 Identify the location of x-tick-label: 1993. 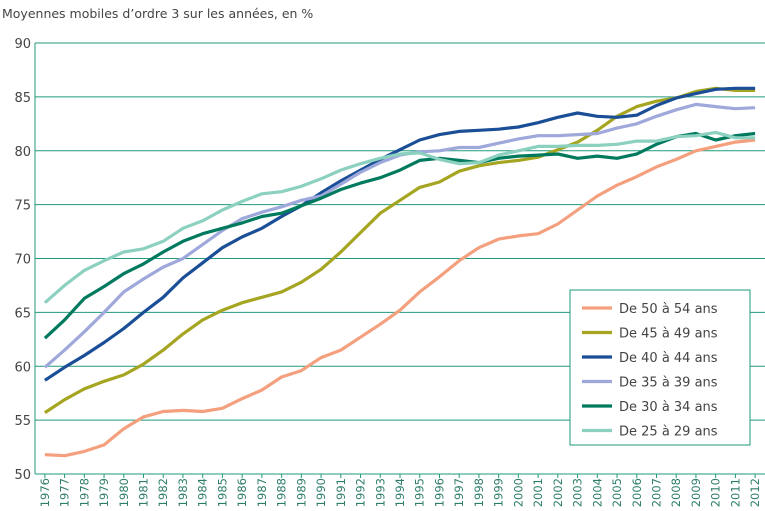
(380, 492).